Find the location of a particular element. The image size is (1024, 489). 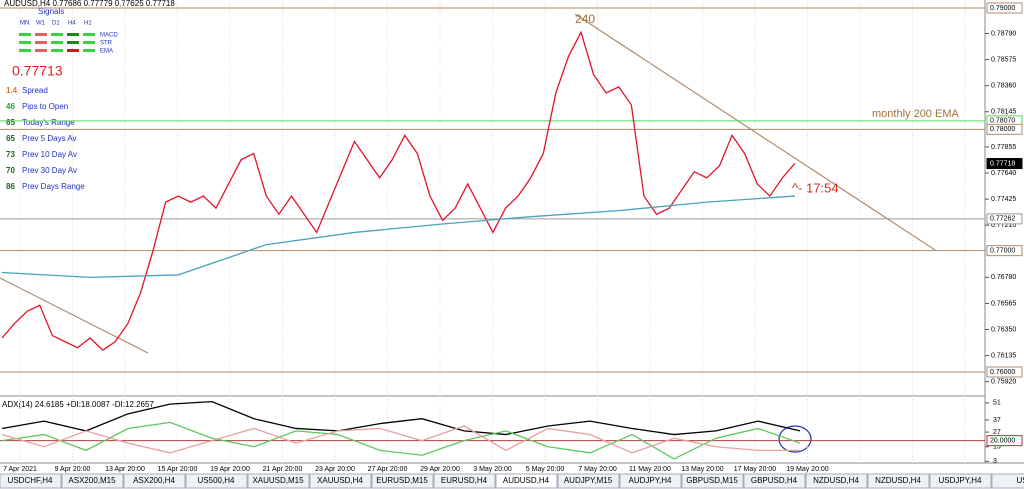

stat-value: 46 is located at coordinates (10, 106).